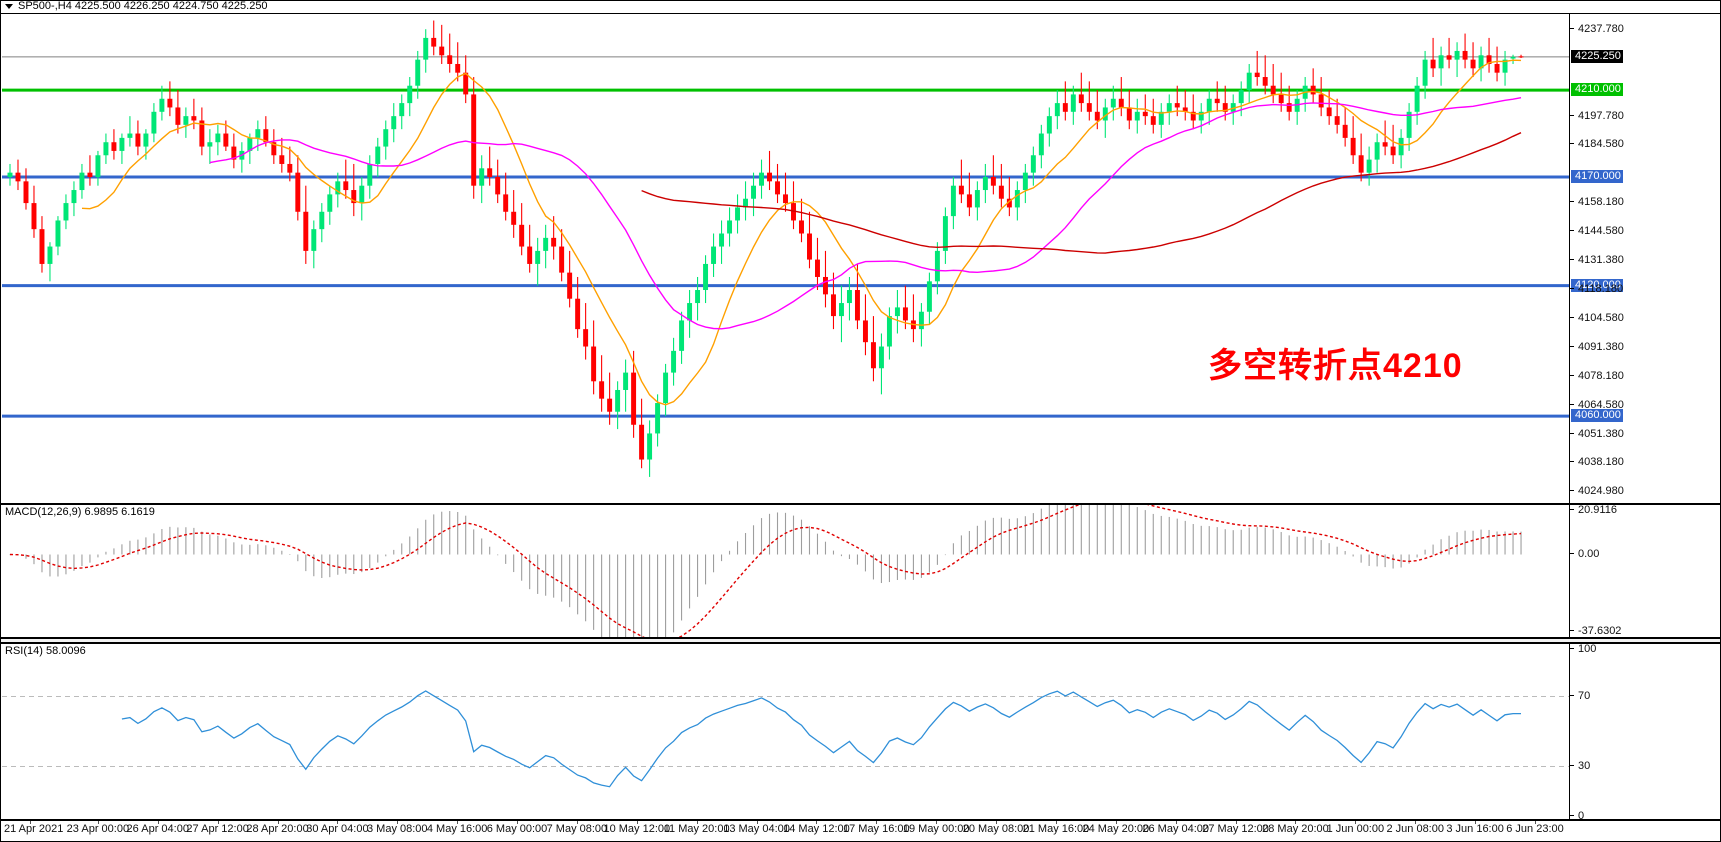  I want to click on time-axis-label: 21 May 16:00, so click(1056, 829).